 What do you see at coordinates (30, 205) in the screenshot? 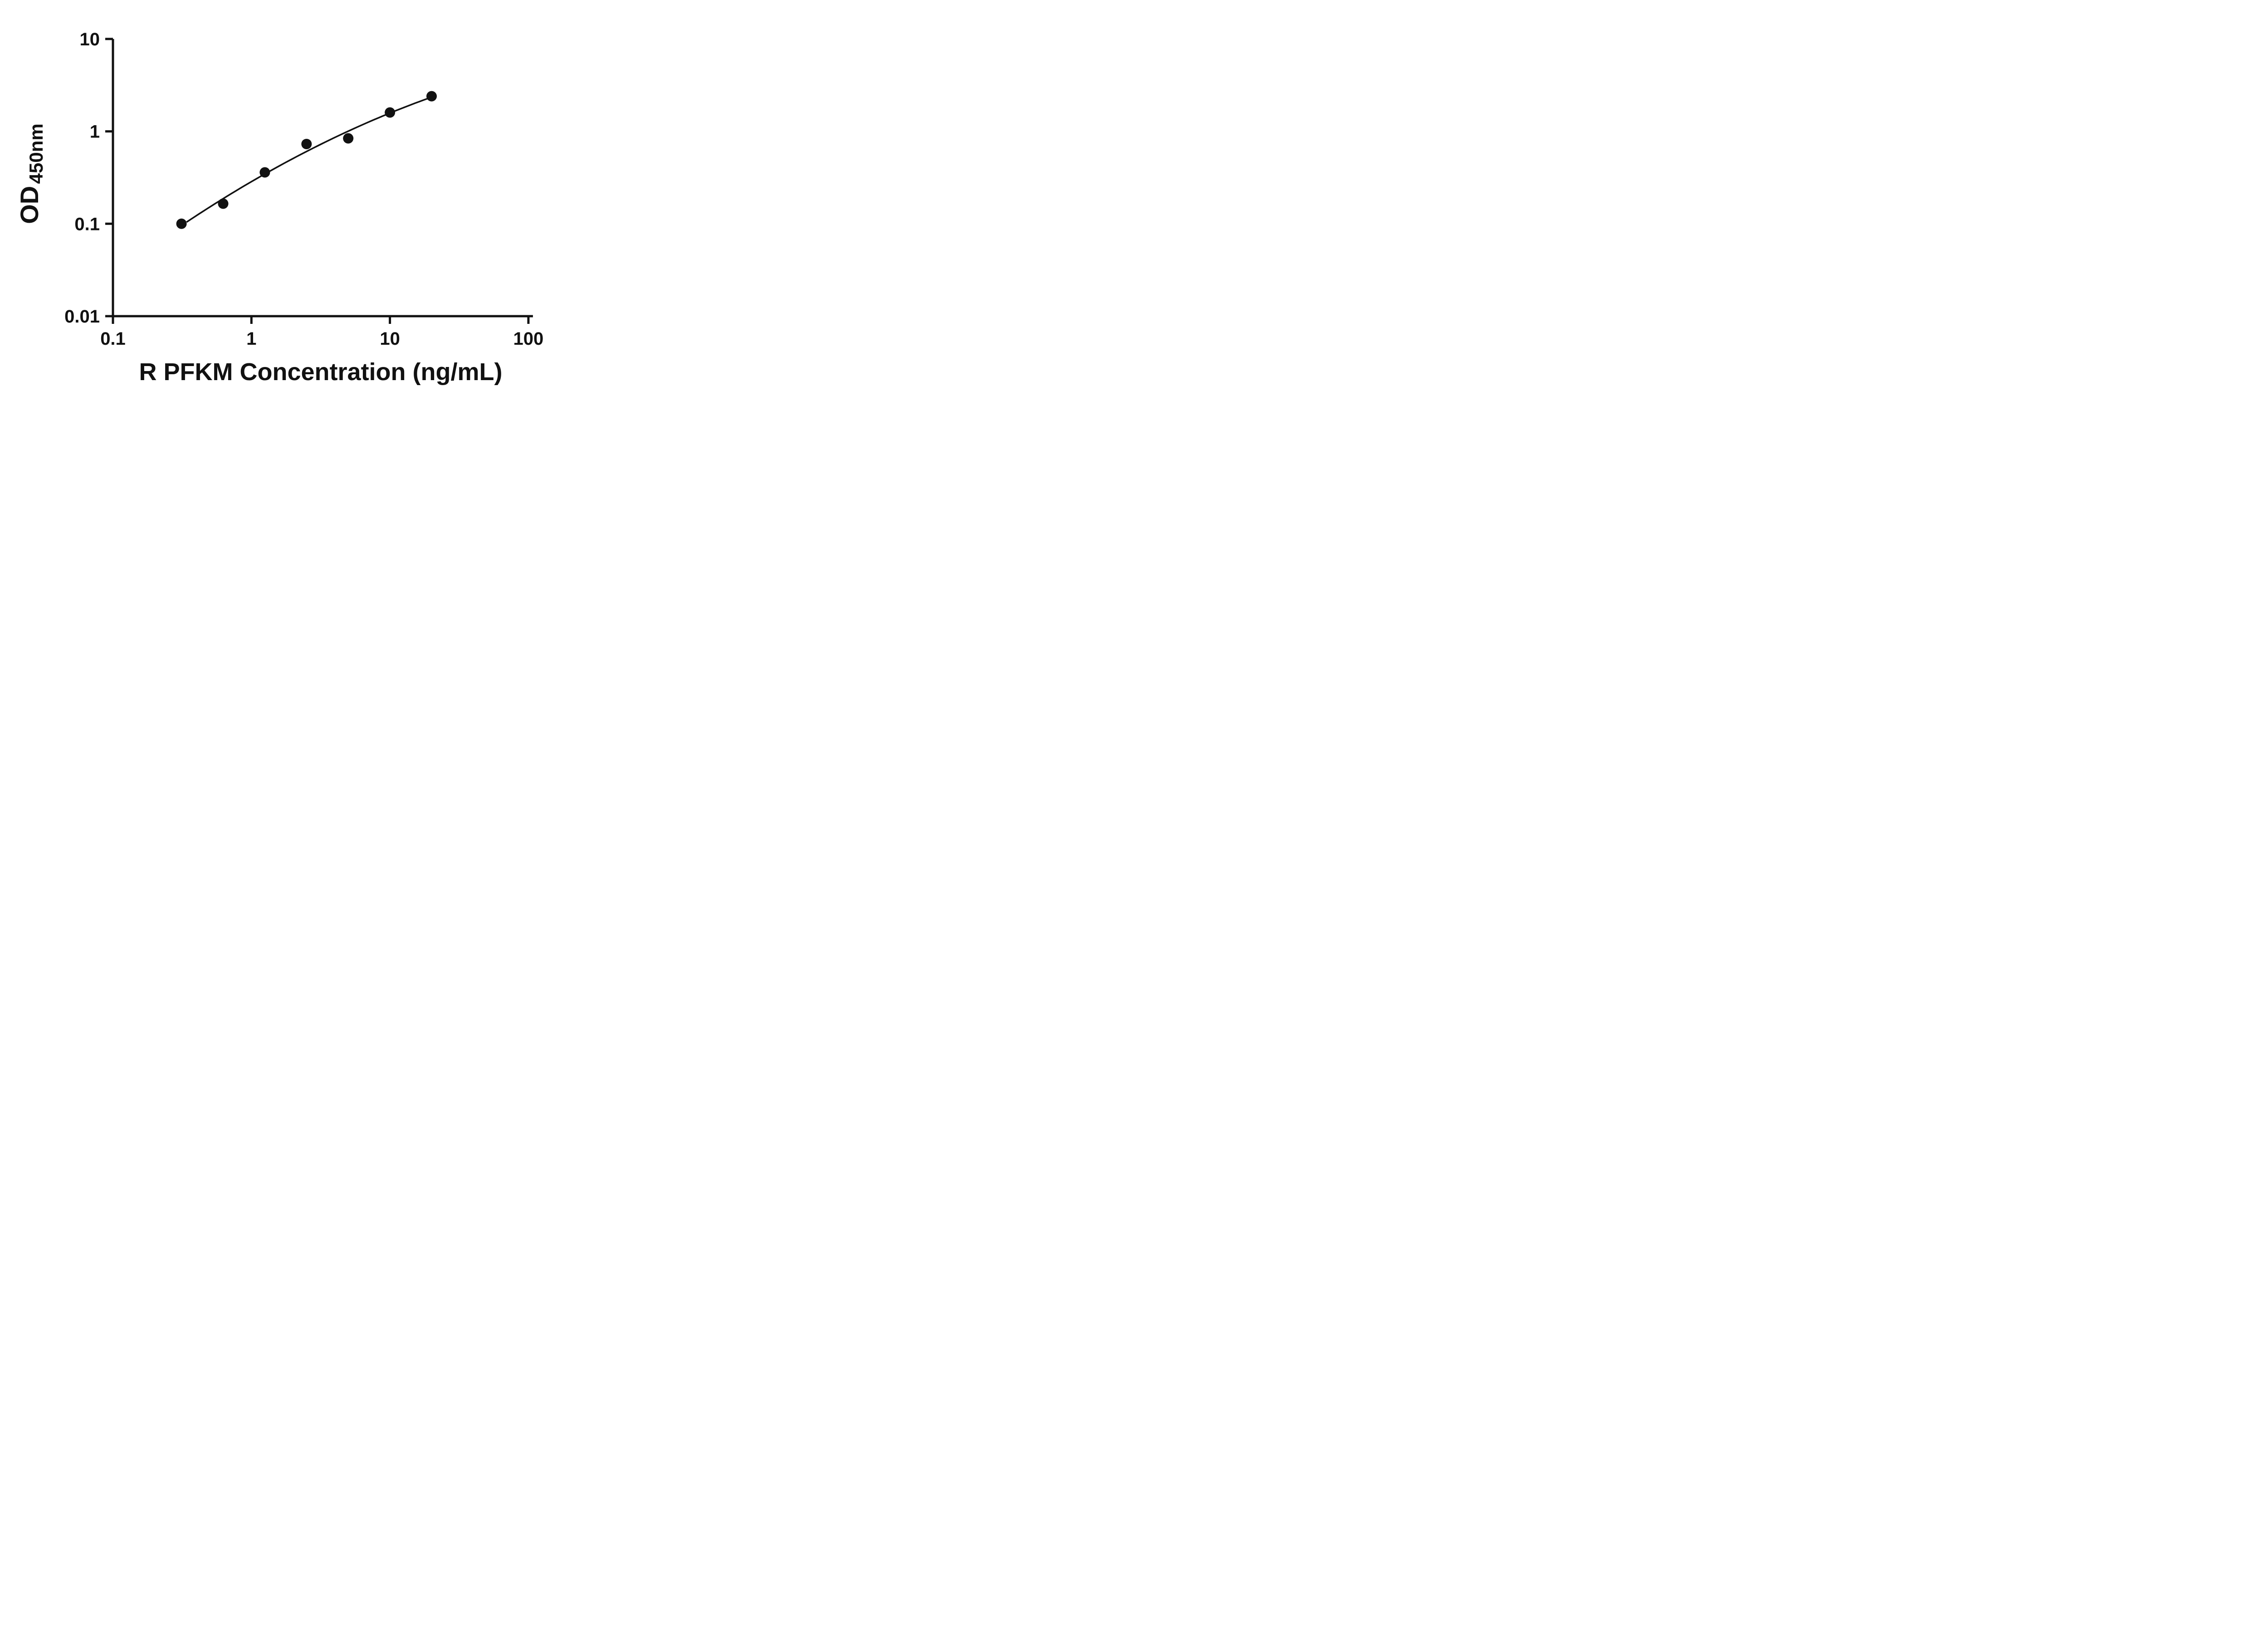
I see `y-axis-title-main: OD` at bounding box center [30, 205].